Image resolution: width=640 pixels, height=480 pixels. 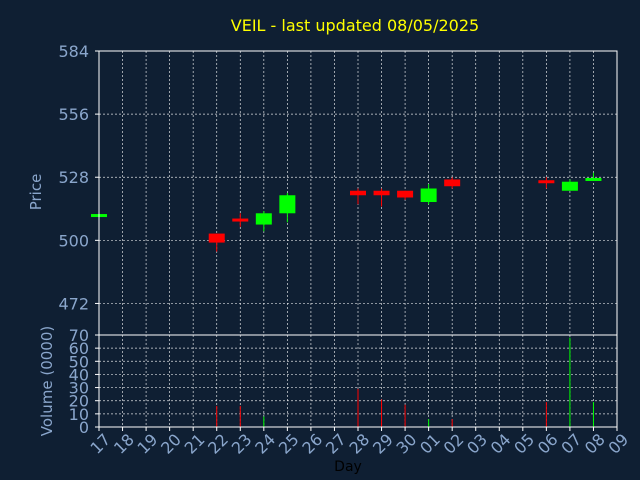 What do you see at coordinates (79, 374) in the screenshot?
I see `volume-tick-label: 40` at bounding box center [79, 374].